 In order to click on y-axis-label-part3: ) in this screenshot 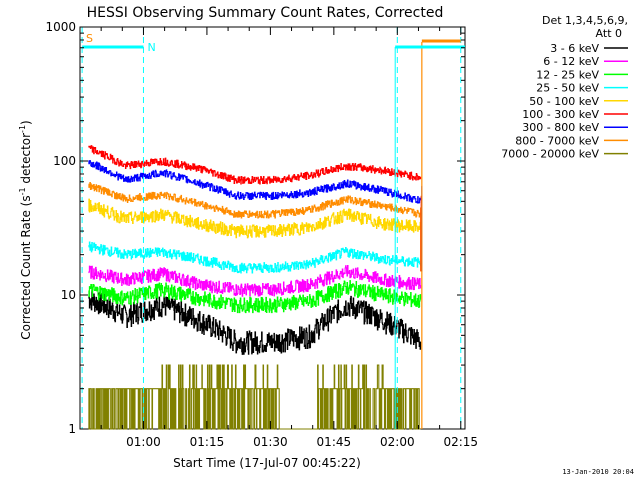, I will do `click(26, 122)`.